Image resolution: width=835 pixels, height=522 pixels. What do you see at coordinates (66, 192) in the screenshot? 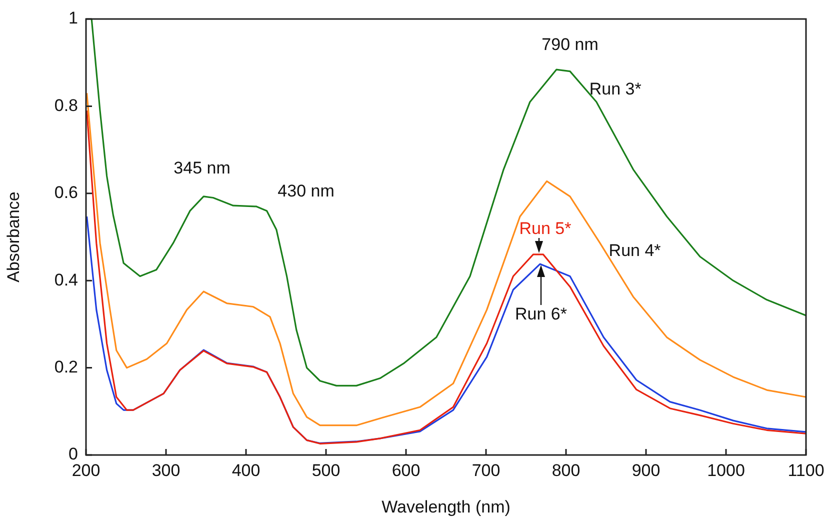
I see `y-tick-label: 0.6` at bounding box center [66, 192].